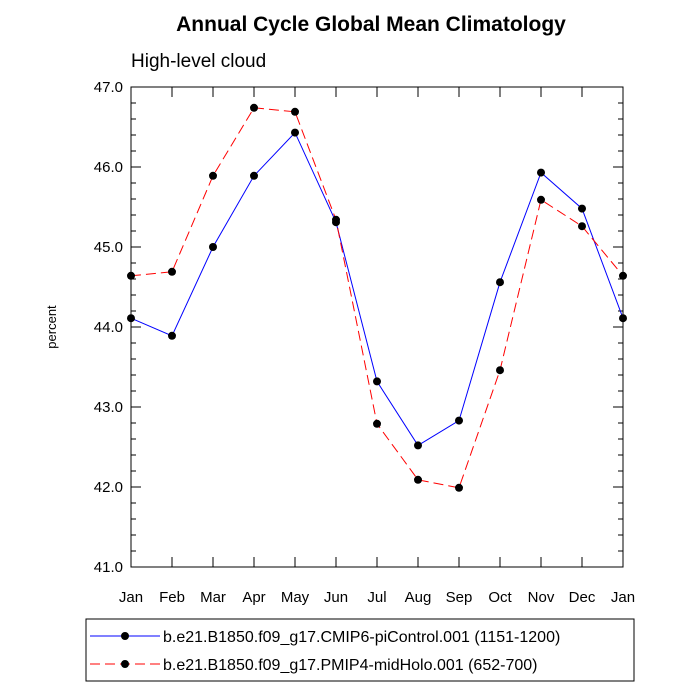  What do you see at coordinates (371, 24) in the screenshot?
I see `chart-title: Annual Cycle Global Mean Climatology` at bounding box center [371, 24].